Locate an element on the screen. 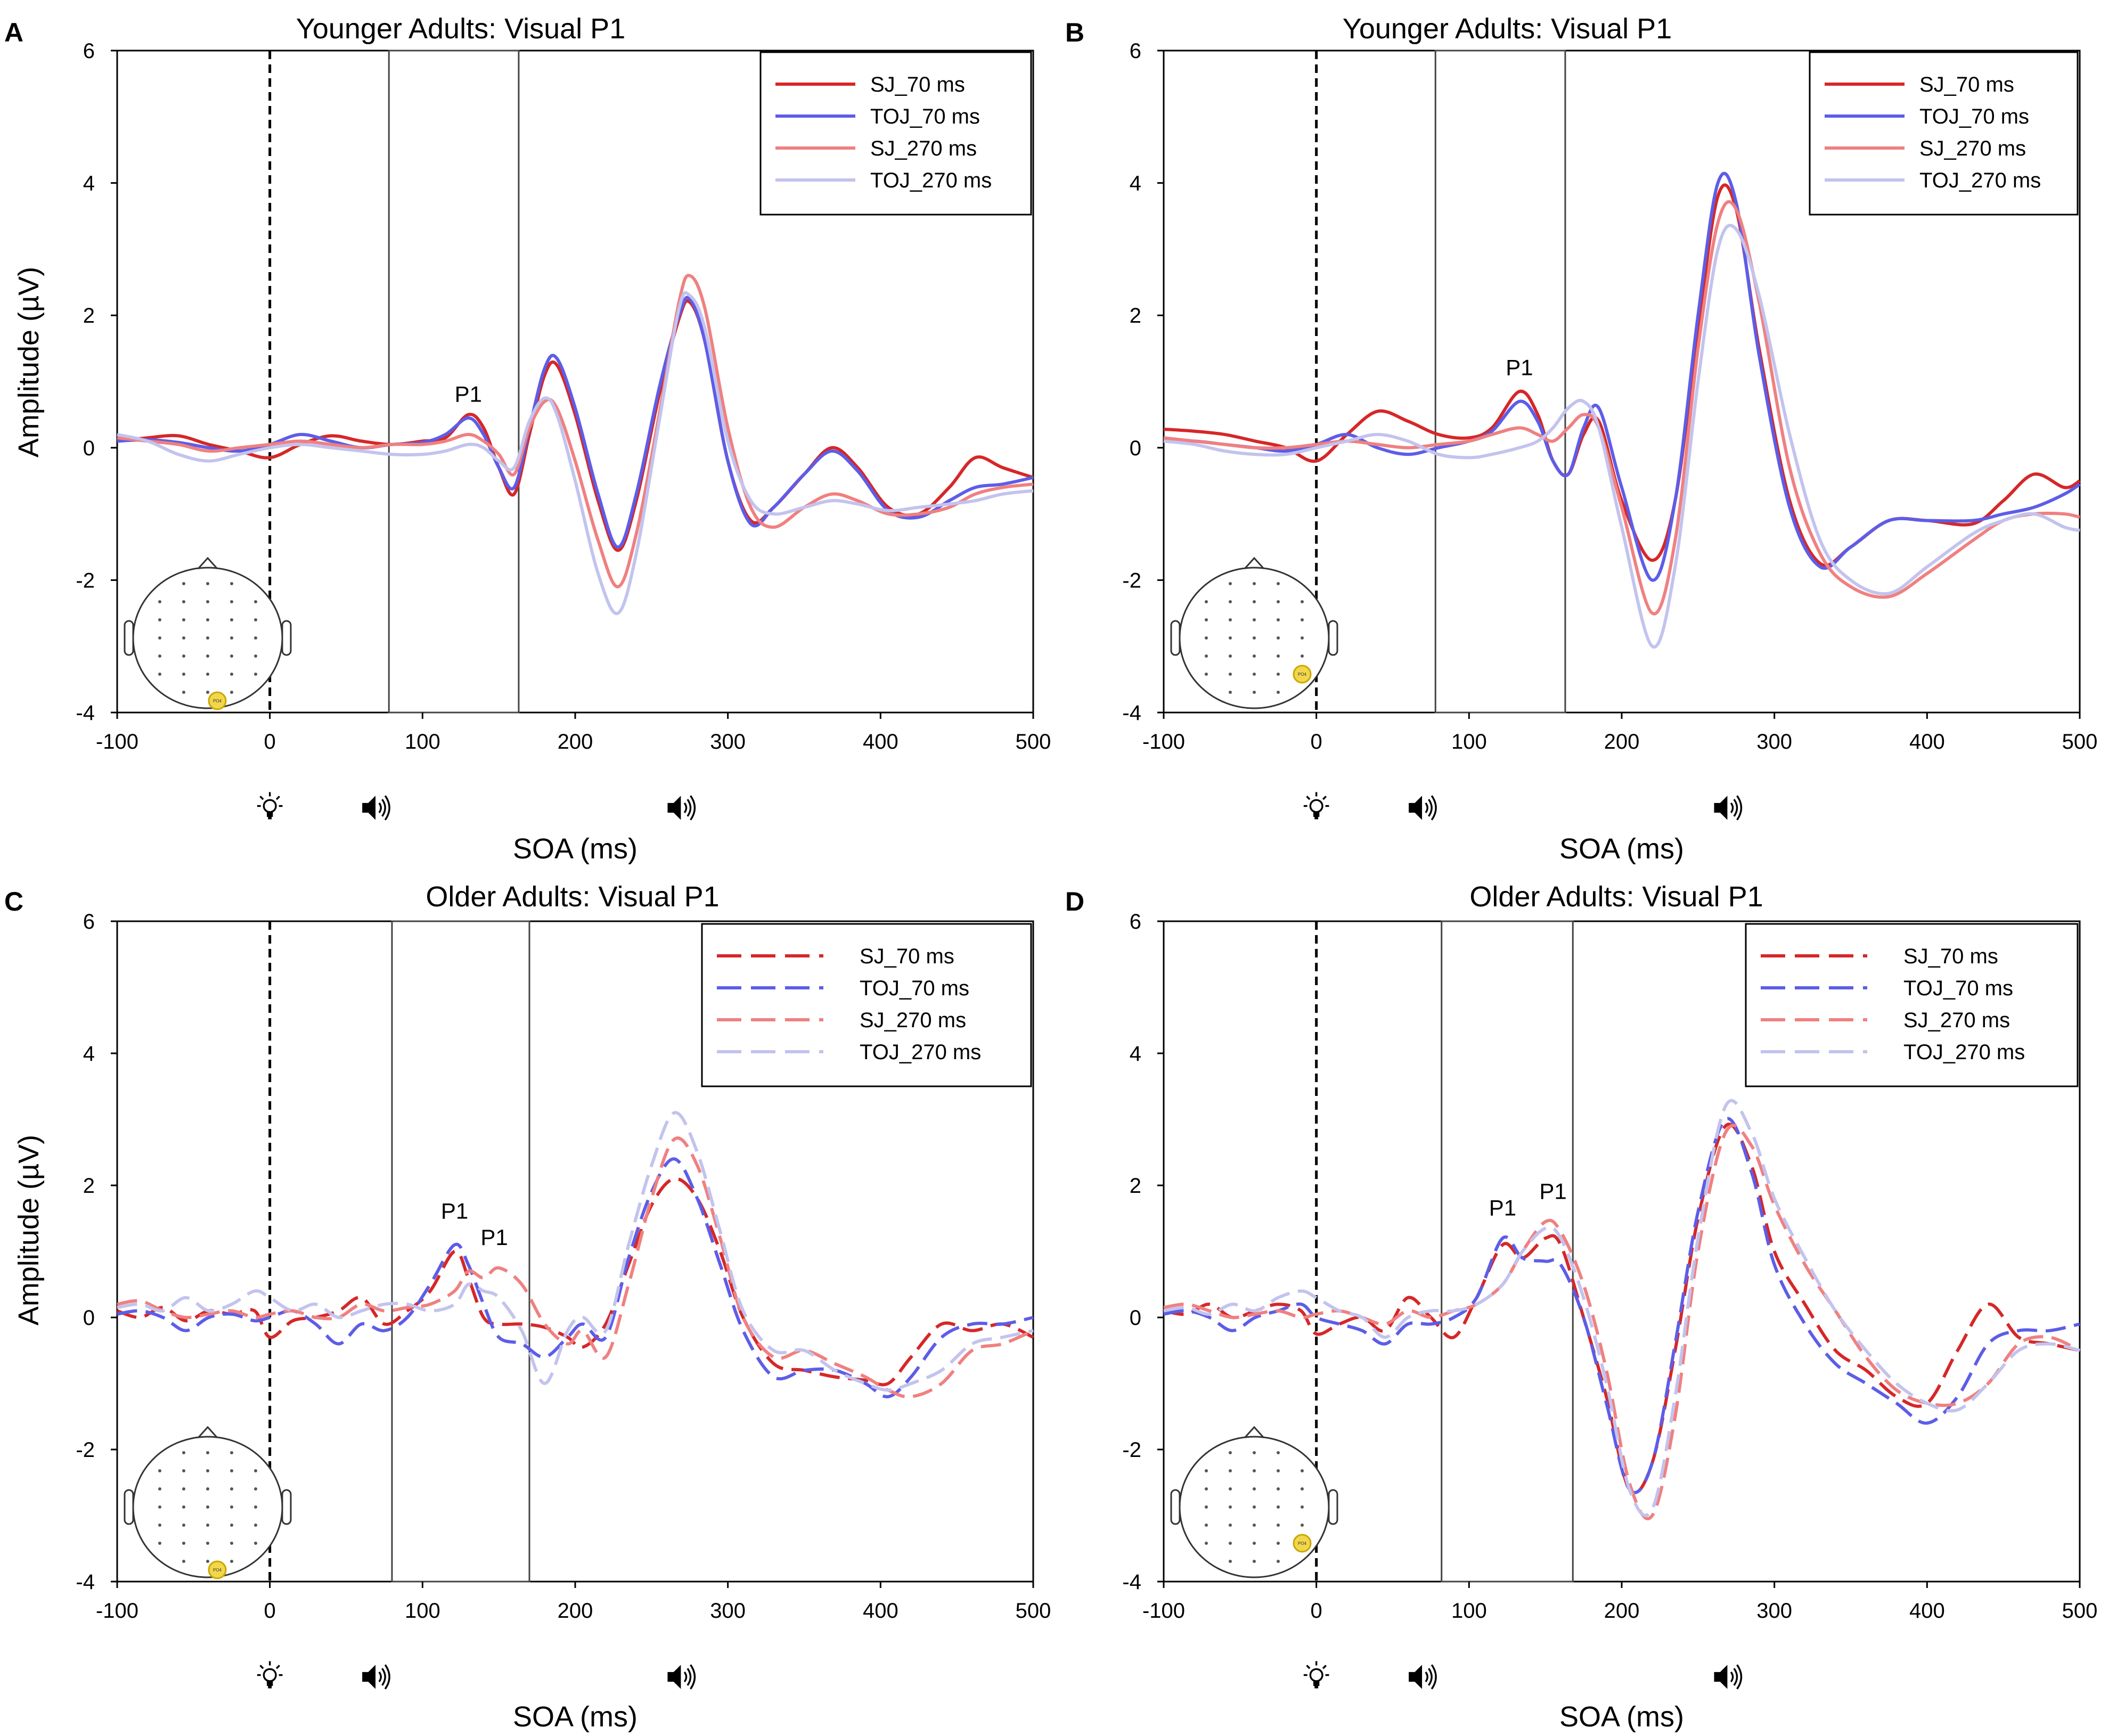 This screenshot has width=2125, height=1736. x-axis-title: SOA (ms) is located at coordinates (575, 849).